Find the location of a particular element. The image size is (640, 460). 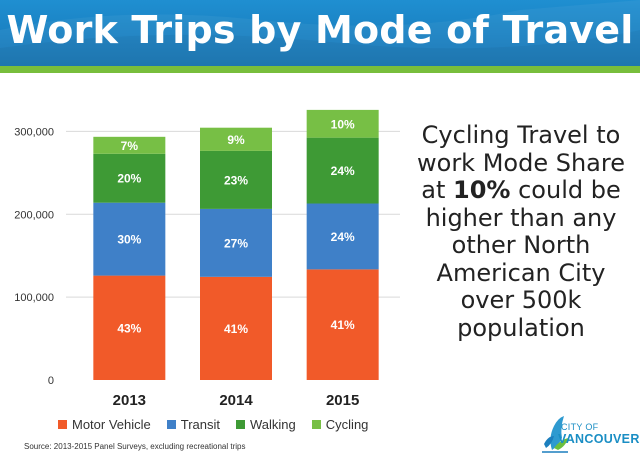

data-label: 27% is located at coordinates (236, 243).